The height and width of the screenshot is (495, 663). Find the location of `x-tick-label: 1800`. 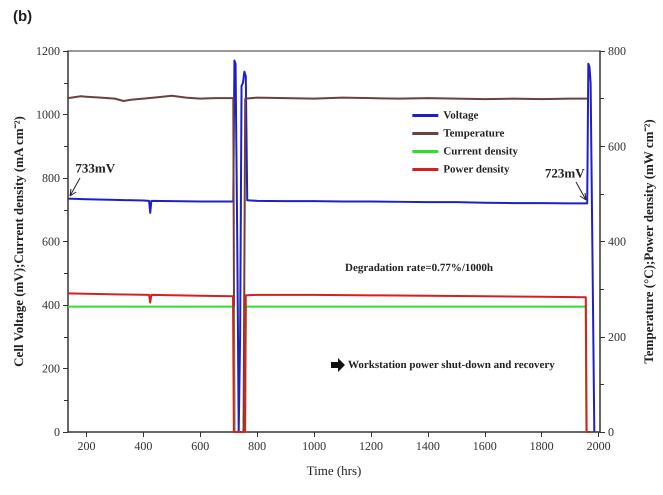

x-tick-label: 1800 is located at coordinates (542, 446).